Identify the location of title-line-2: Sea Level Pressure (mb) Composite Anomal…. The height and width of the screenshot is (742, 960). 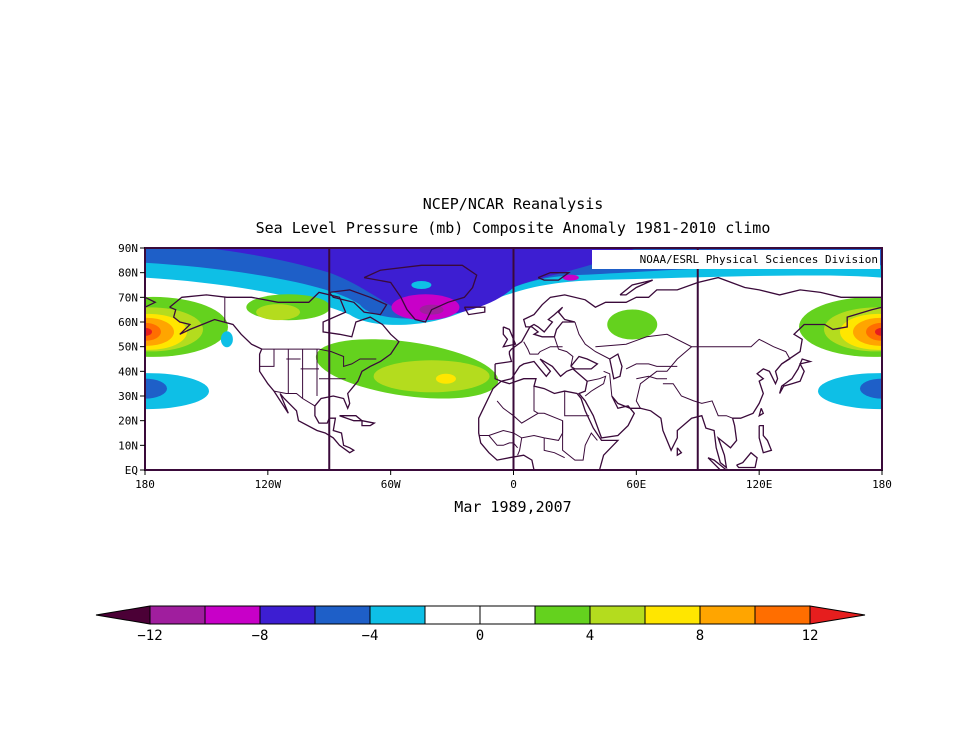
(513, 228).